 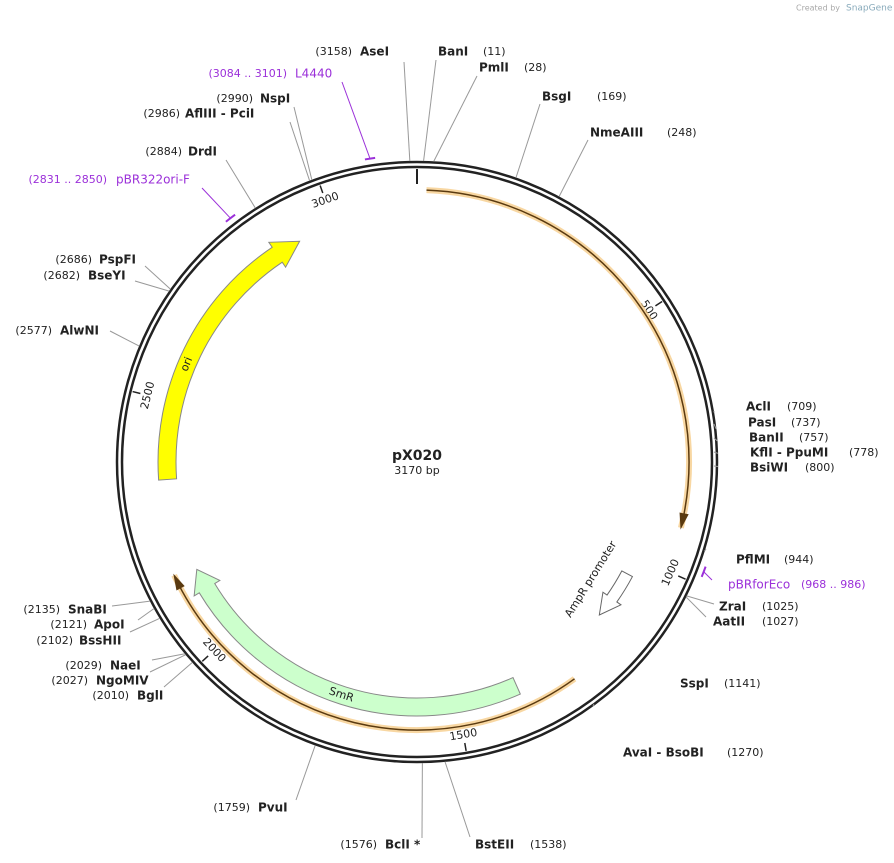 What do you see at coordinates (275, 99) in the screenshot?
I see `site-name: NspI` at bounding box center [275, 99].